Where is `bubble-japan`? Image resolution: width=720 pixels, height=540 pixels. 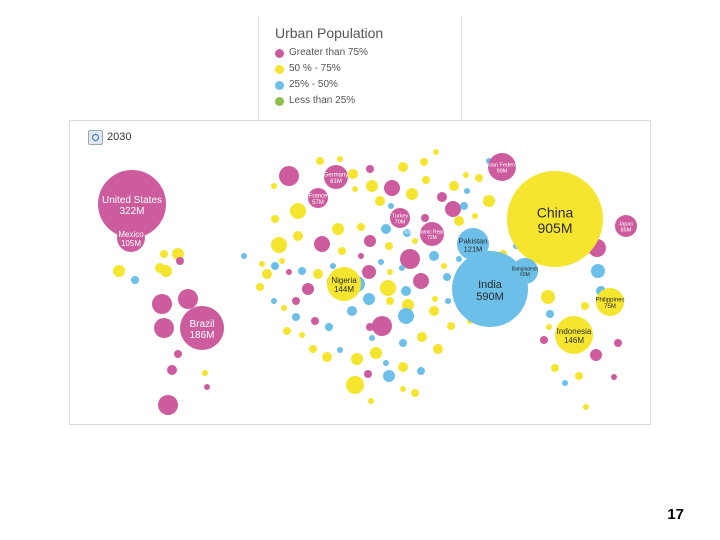 bubble-japan is located at coordinates (626, 226).